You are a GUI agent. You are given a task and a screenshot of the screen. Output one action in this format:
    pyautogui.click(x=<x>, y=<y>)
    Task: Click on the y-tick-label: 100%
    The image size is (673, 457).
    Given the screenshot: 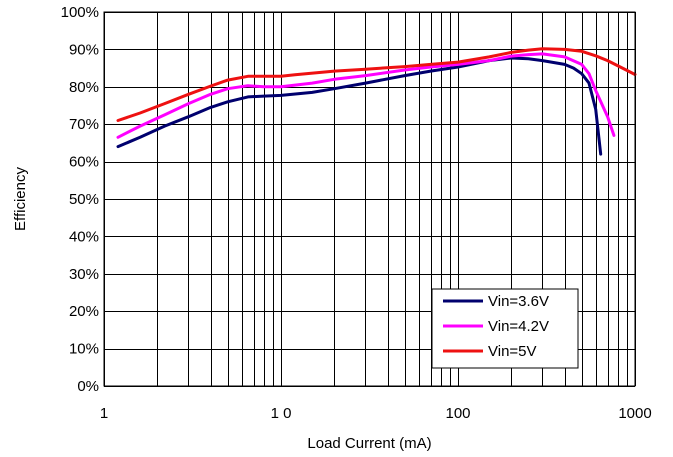 What is the action you would take?
    pyautogui.click(x=80, y=12)
    